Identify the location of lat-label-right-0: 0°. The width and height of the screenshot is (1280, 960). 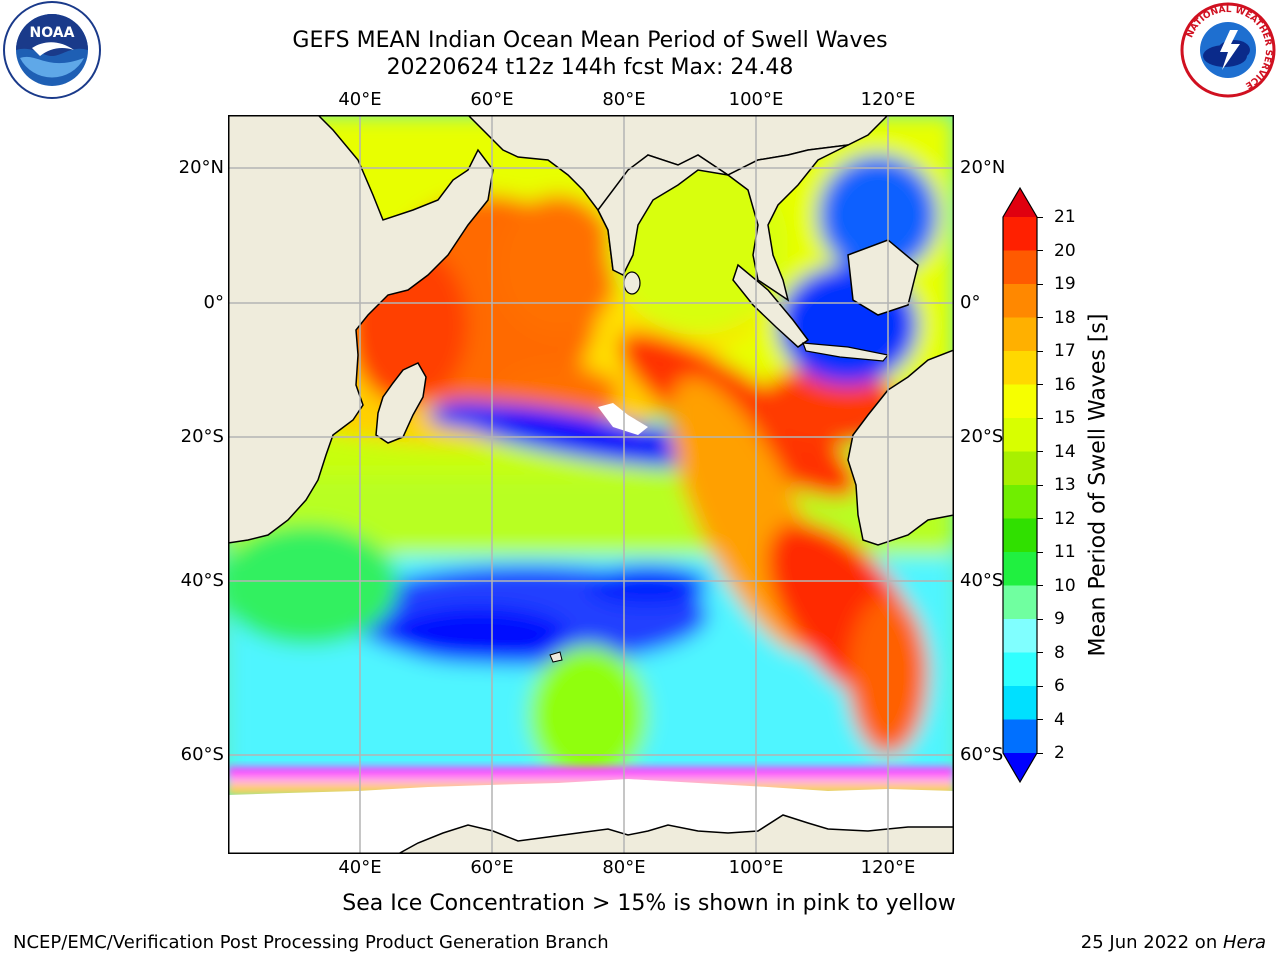
(970, 302).